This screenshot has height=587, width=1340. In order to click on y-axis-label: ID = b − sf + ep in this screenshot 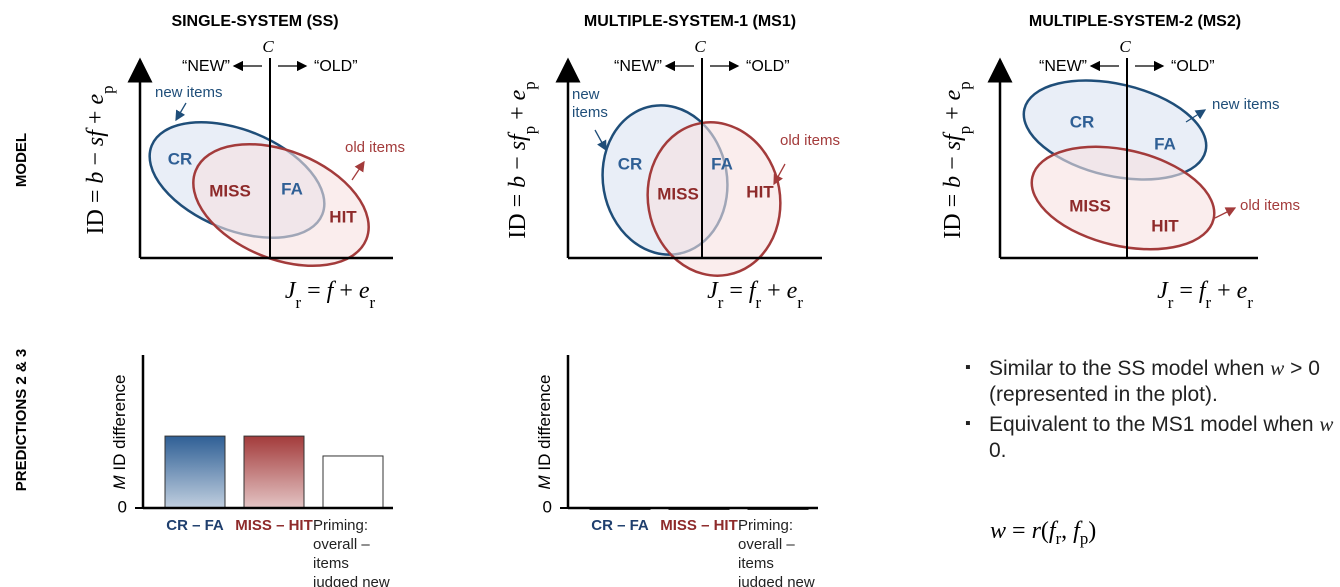, I will do `click(100, 159)`.